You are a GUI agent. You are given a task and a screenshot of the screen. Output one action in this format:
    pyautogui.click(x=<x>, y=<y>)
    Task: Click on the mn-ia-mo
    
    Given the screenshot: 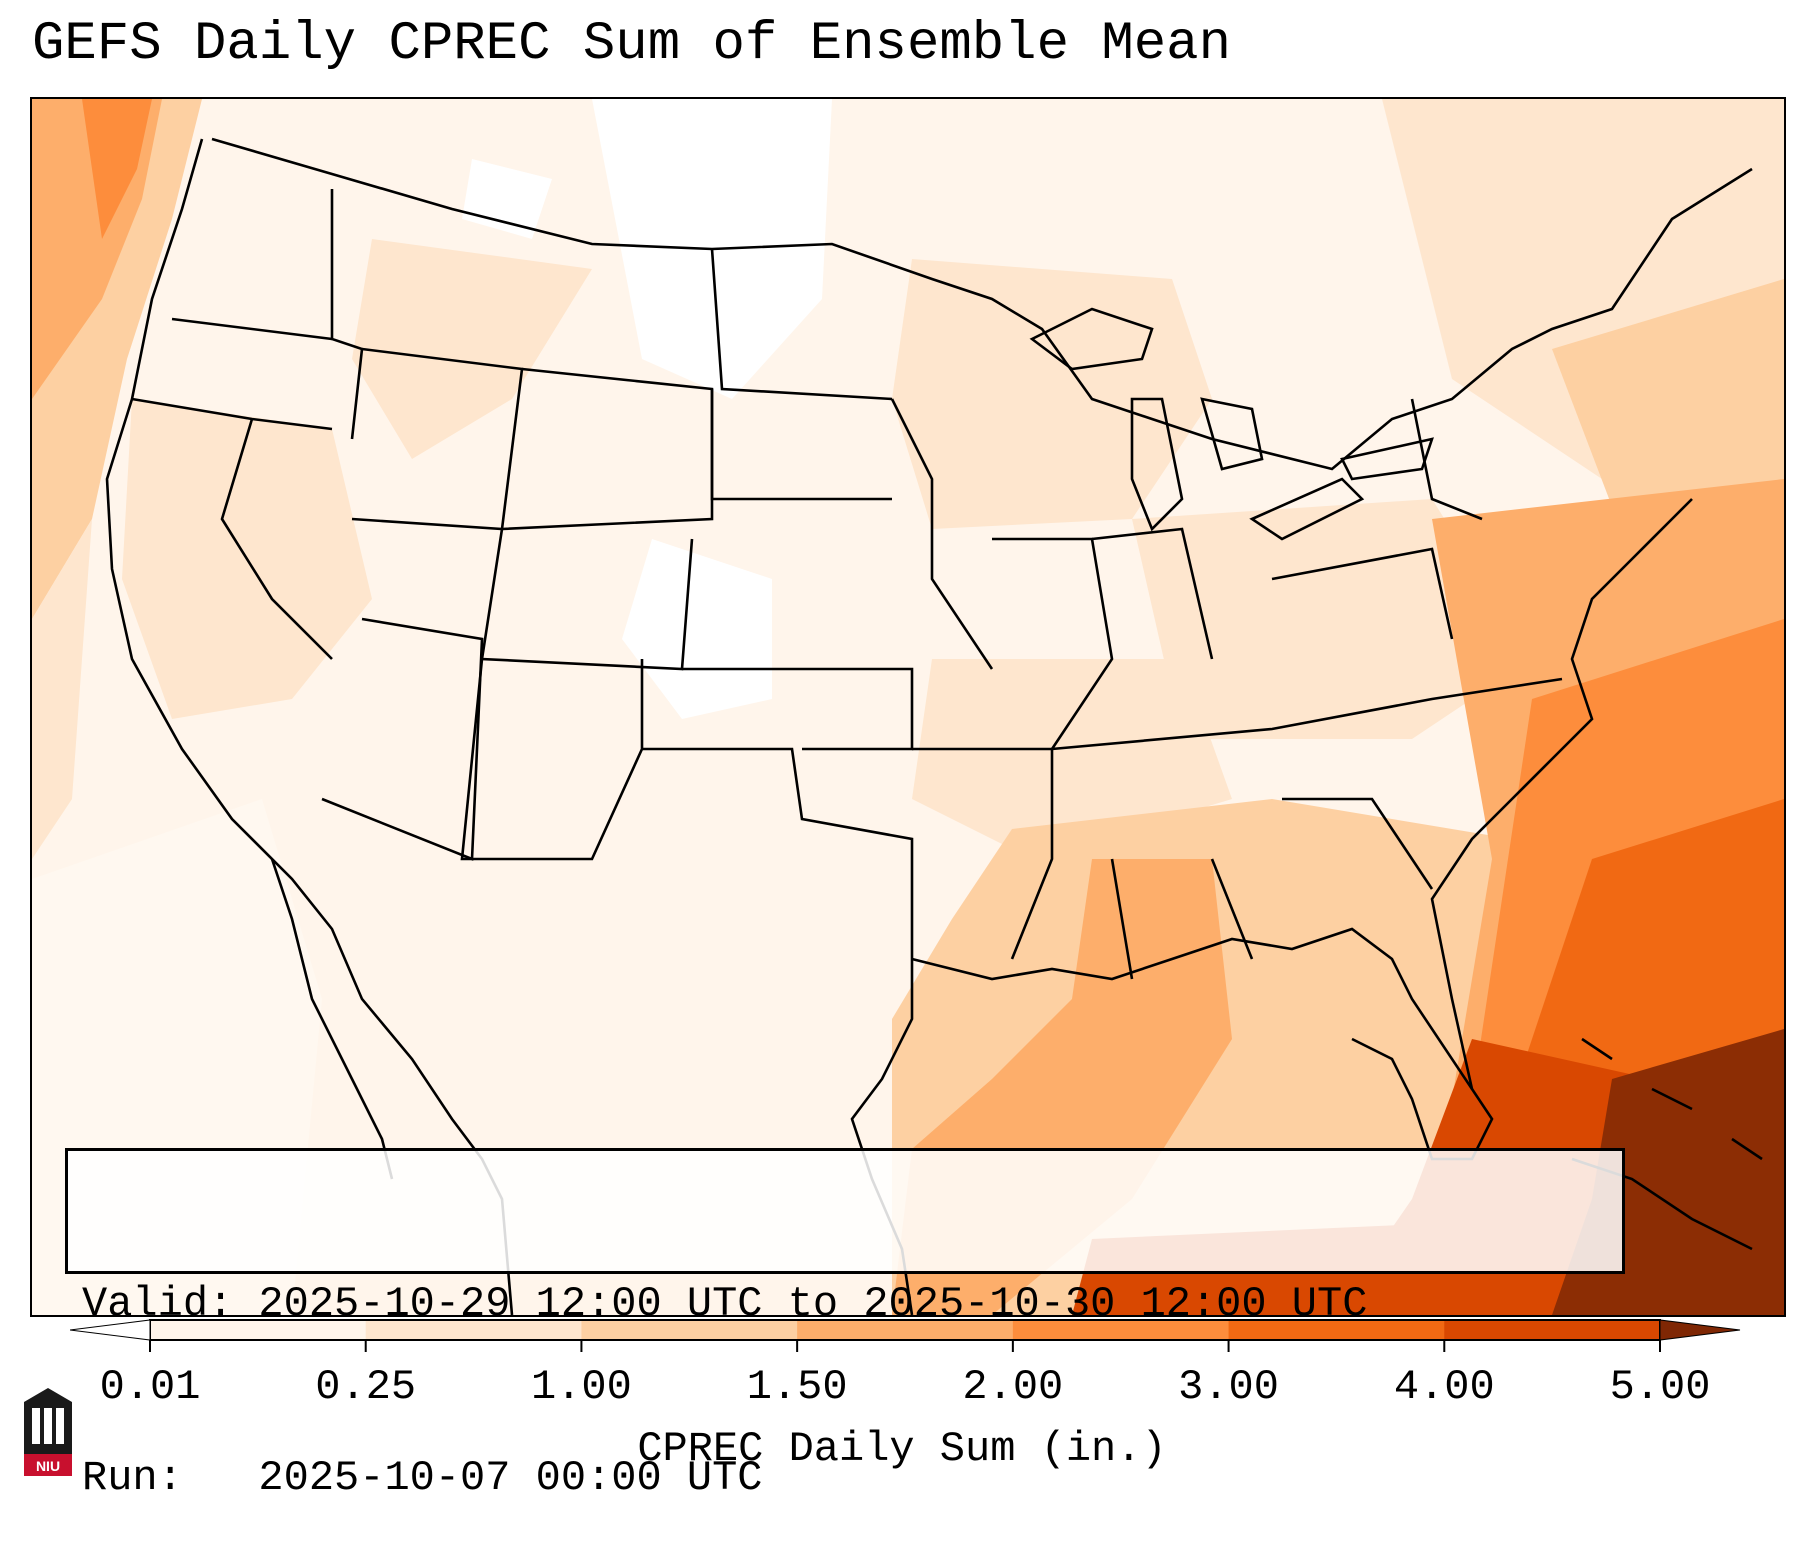 What is the action you would take?
    pyautogui.click(x=942, y=534)
    